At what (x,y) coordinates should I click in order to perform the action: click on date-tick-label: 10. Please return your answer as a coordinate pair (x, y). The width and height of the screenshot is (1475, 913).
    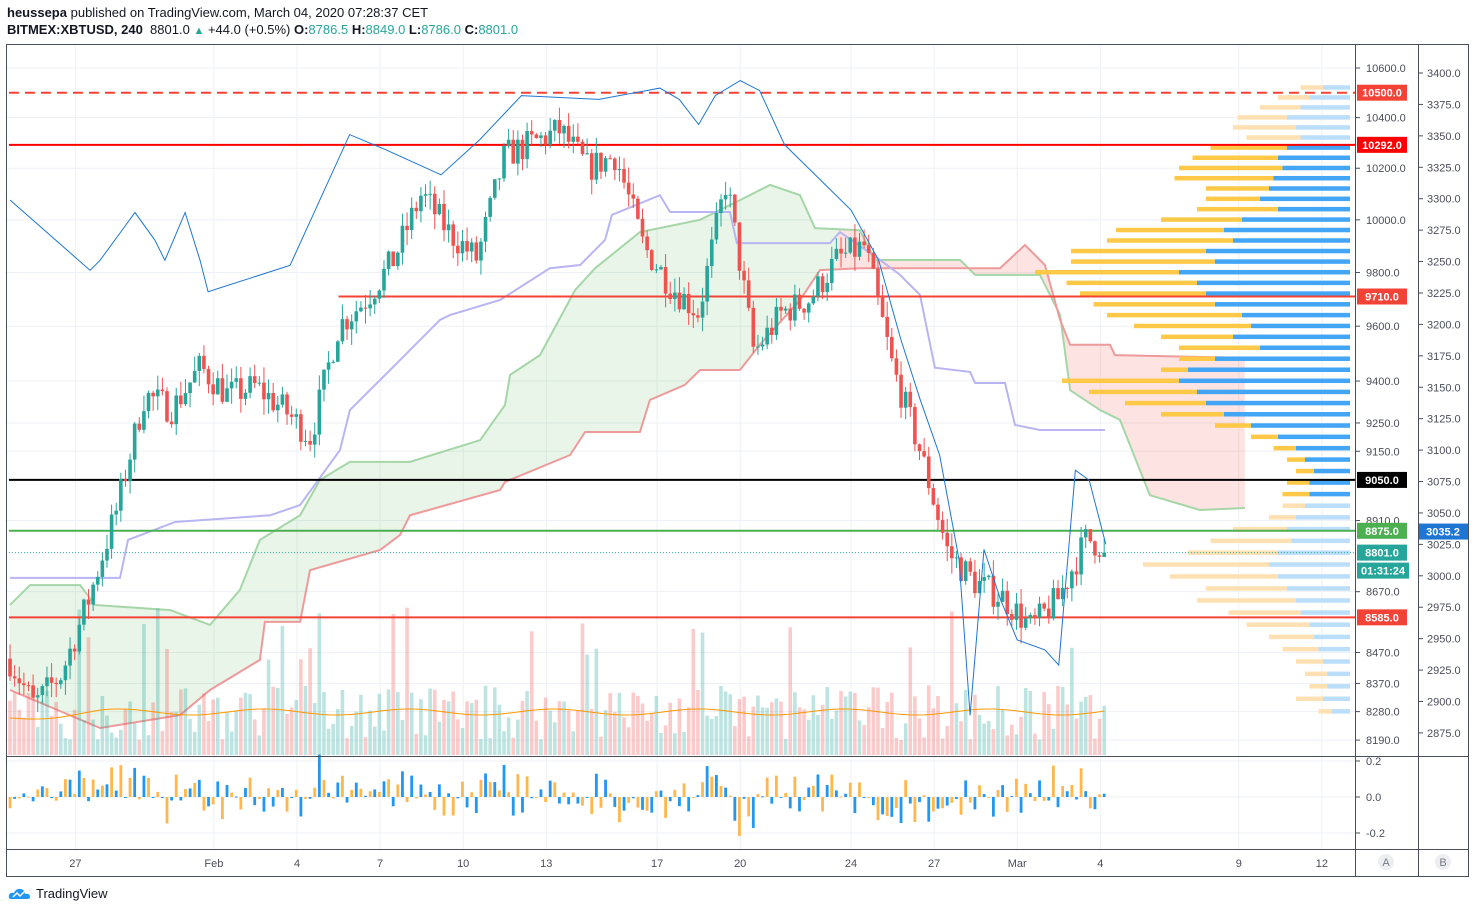
    Looking at the image, I should click on (463, 864).